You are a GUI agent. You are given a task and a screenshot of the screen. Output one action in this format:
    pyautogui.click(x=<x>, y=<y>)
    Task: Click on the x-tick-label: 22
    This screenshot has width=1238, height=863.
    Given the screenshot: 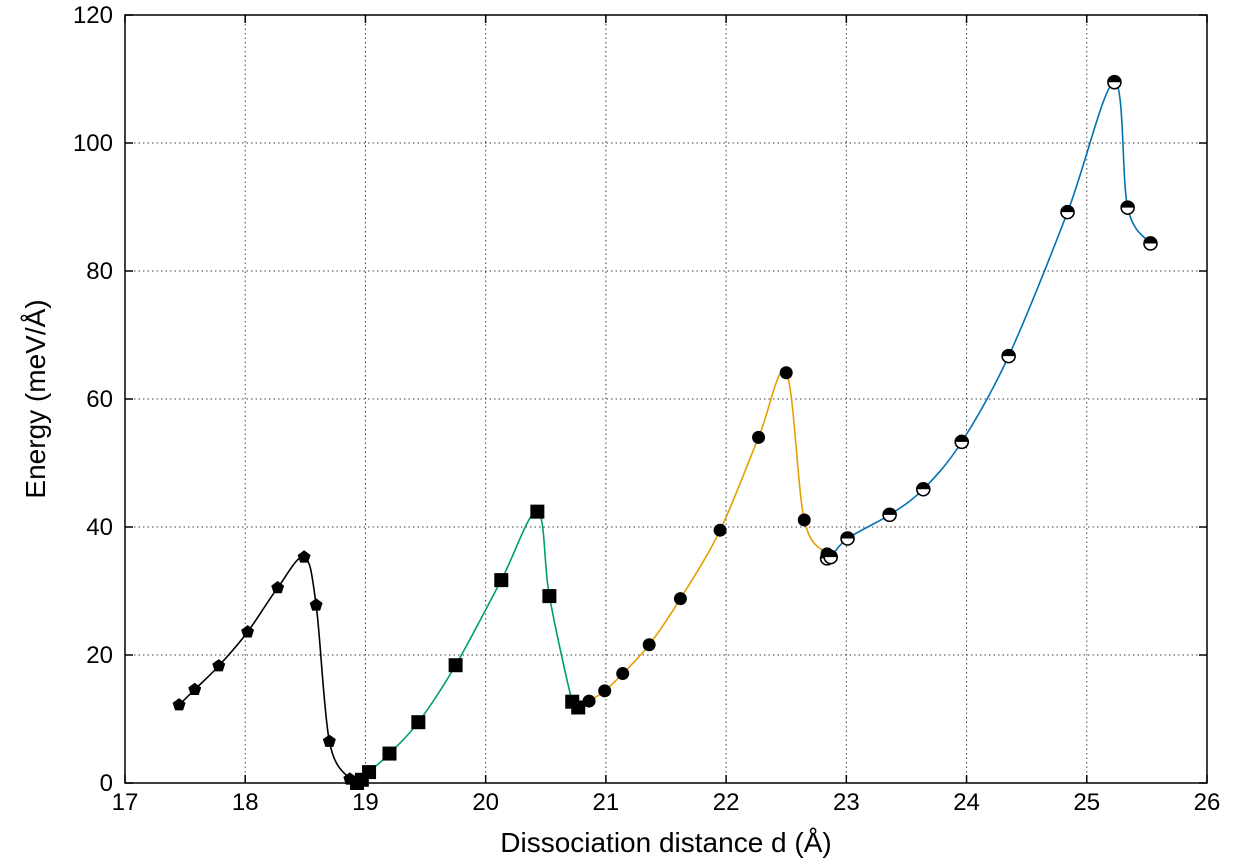 What is the action you would take?
    pyautogui.click(x=726, y=802)
    